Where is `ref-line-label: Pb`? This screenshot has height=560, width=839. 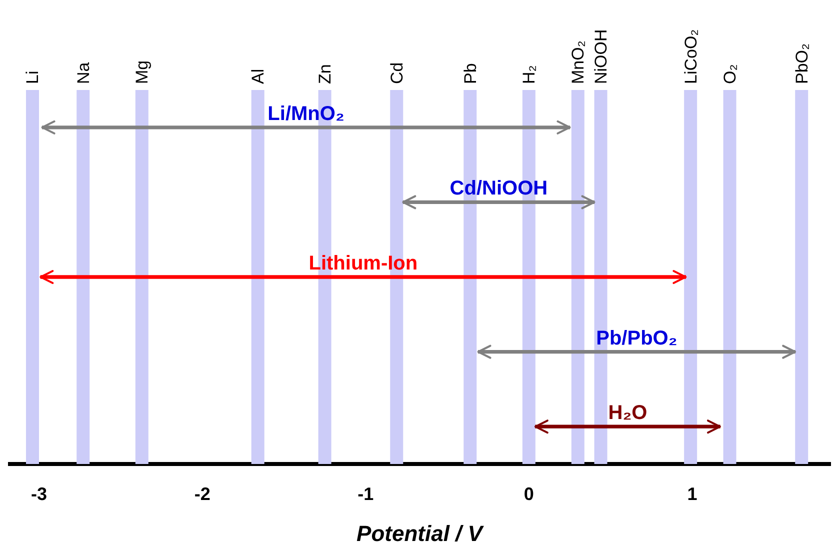
ref-line-label: Pb is located at coordinates (470, 73).